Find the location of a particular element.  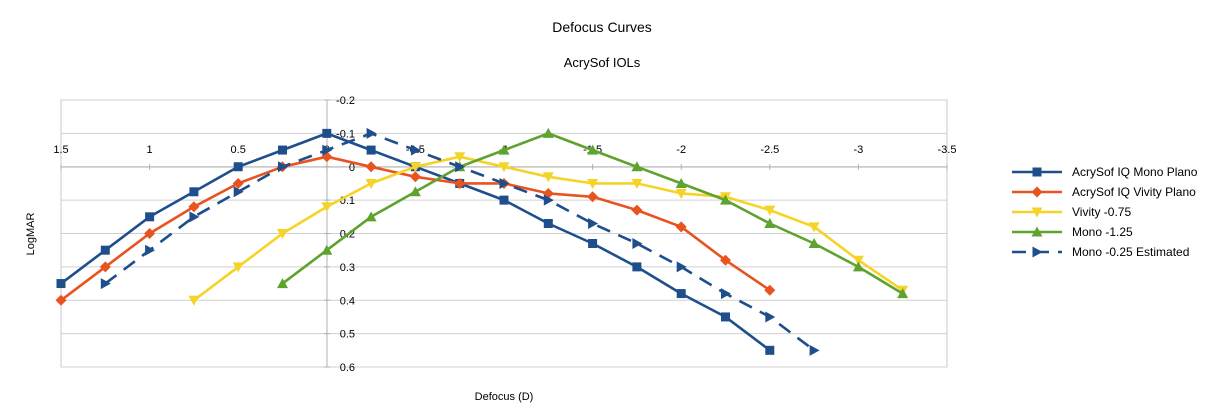

legend-item: Mono -1.25 is located at coordinates (1072, 232).